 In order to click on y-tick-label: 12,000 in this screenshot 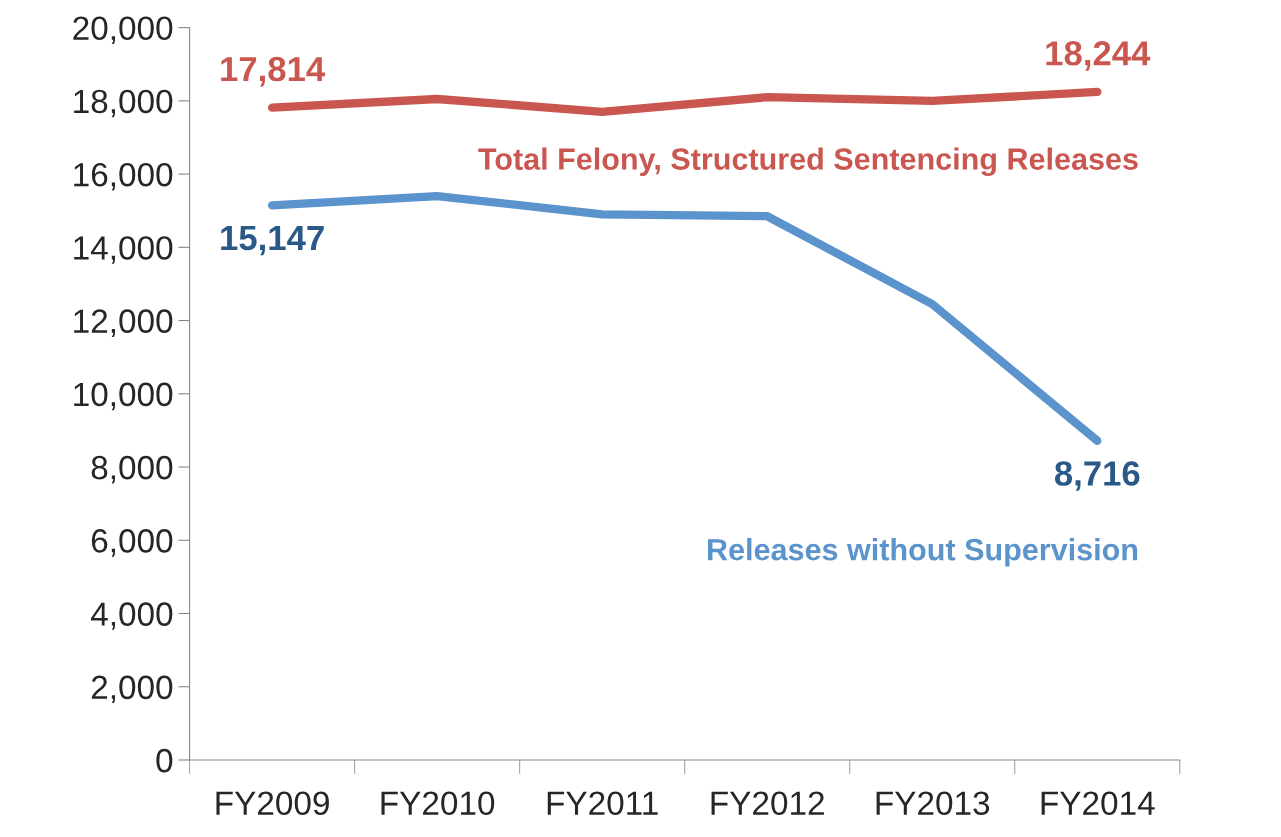, I will do `click(123, 323)`.